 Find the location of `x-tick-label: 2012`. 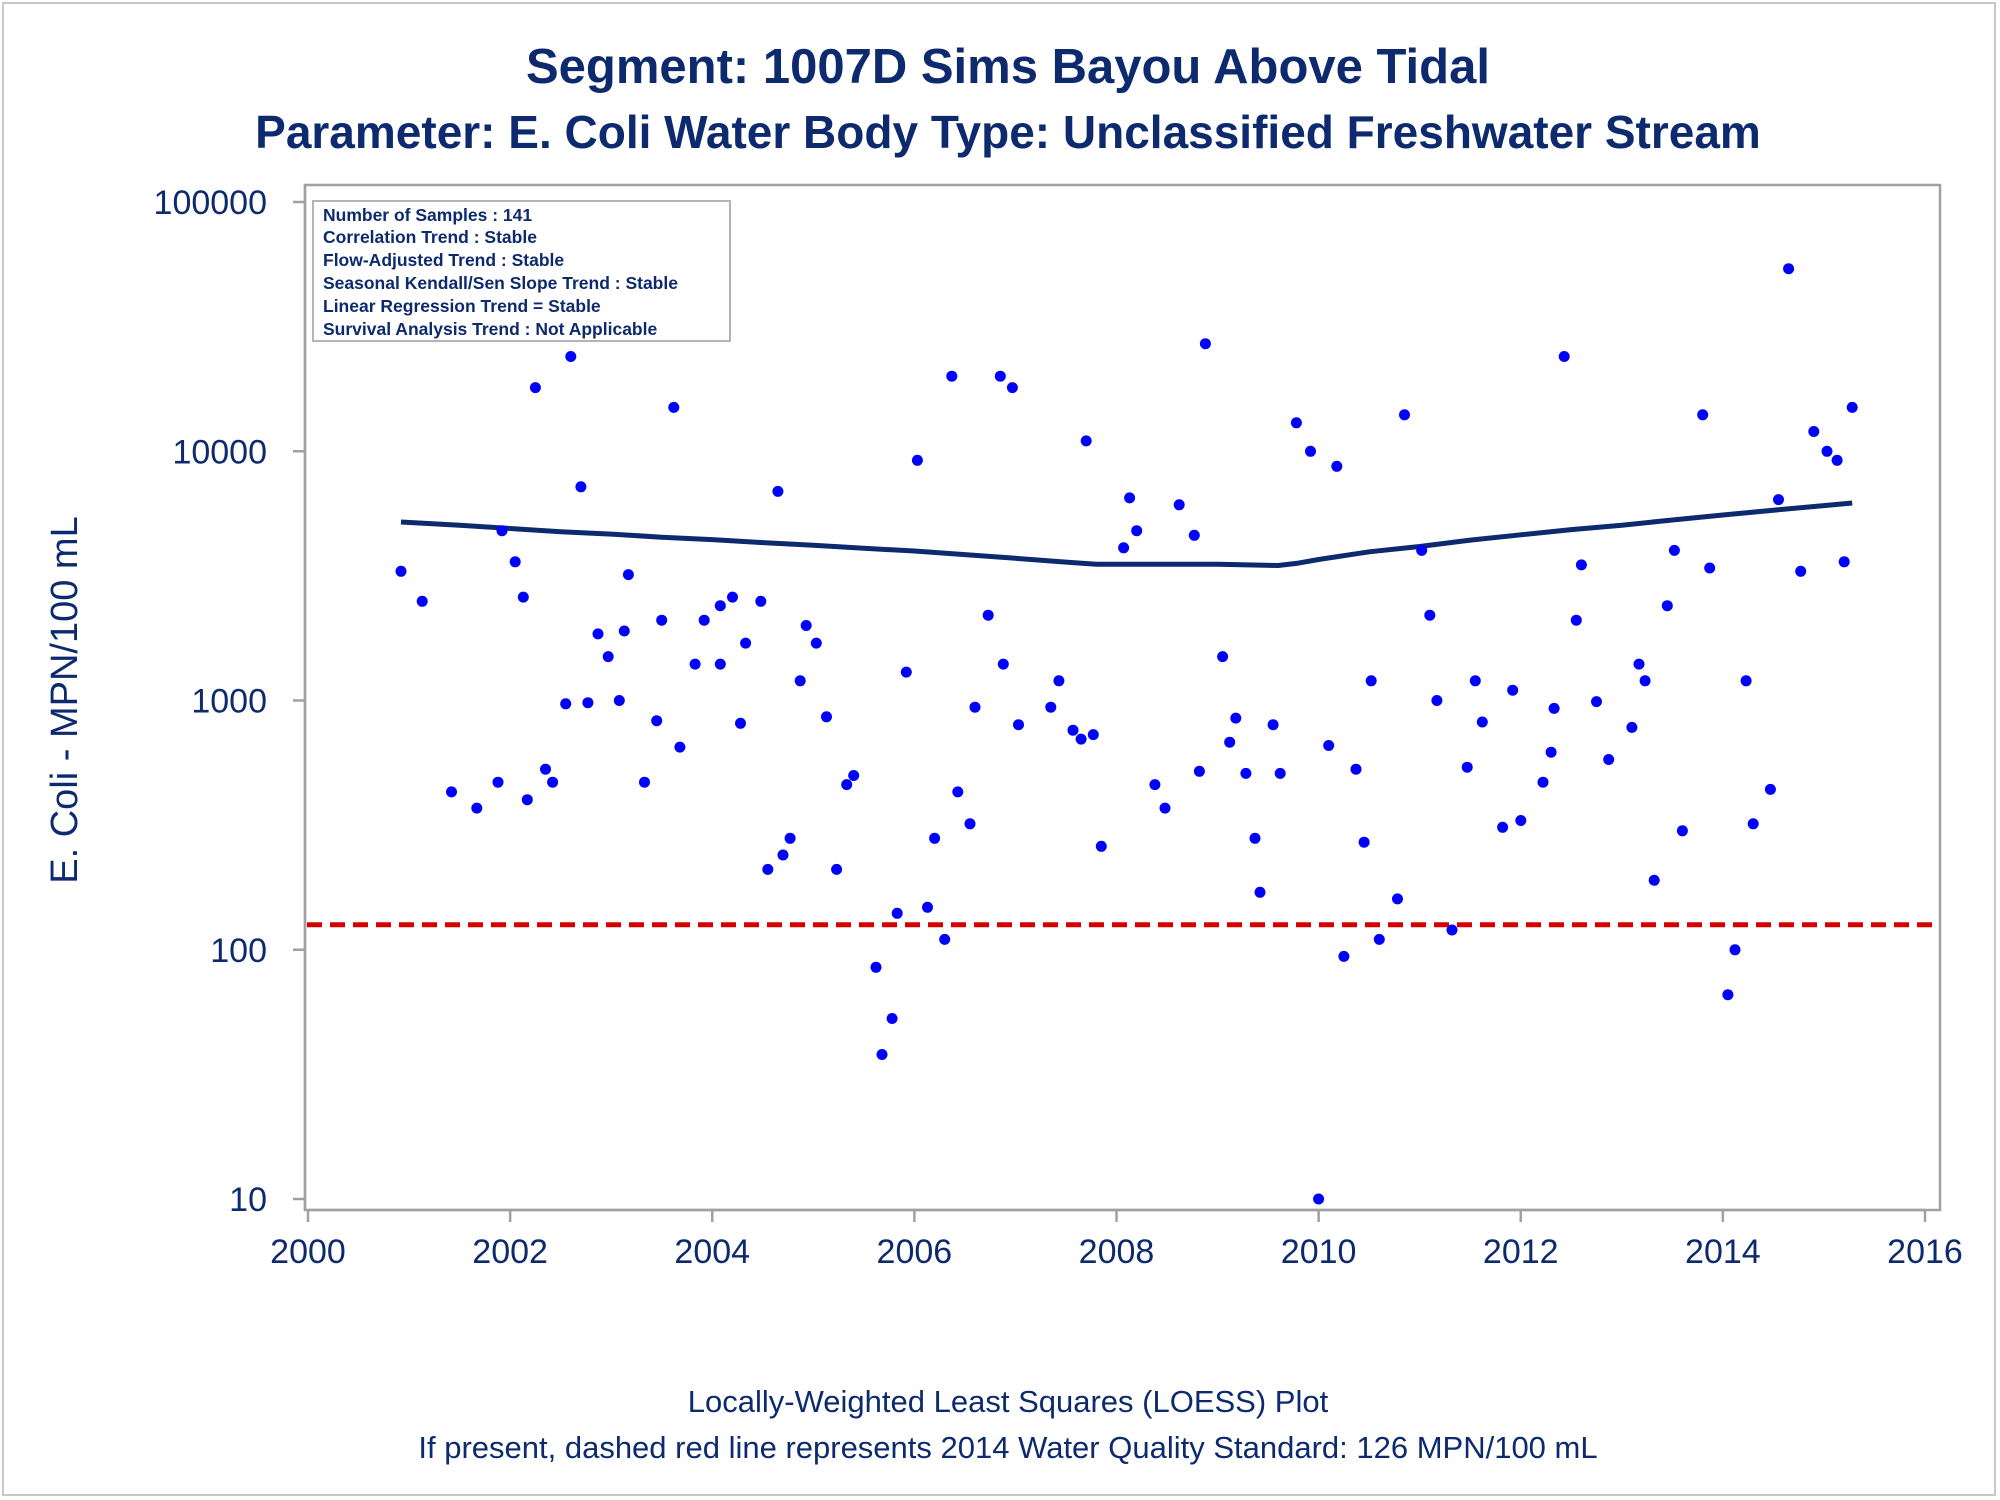

x-tick-label: 2012 is located at coordinates (1521, 1252).